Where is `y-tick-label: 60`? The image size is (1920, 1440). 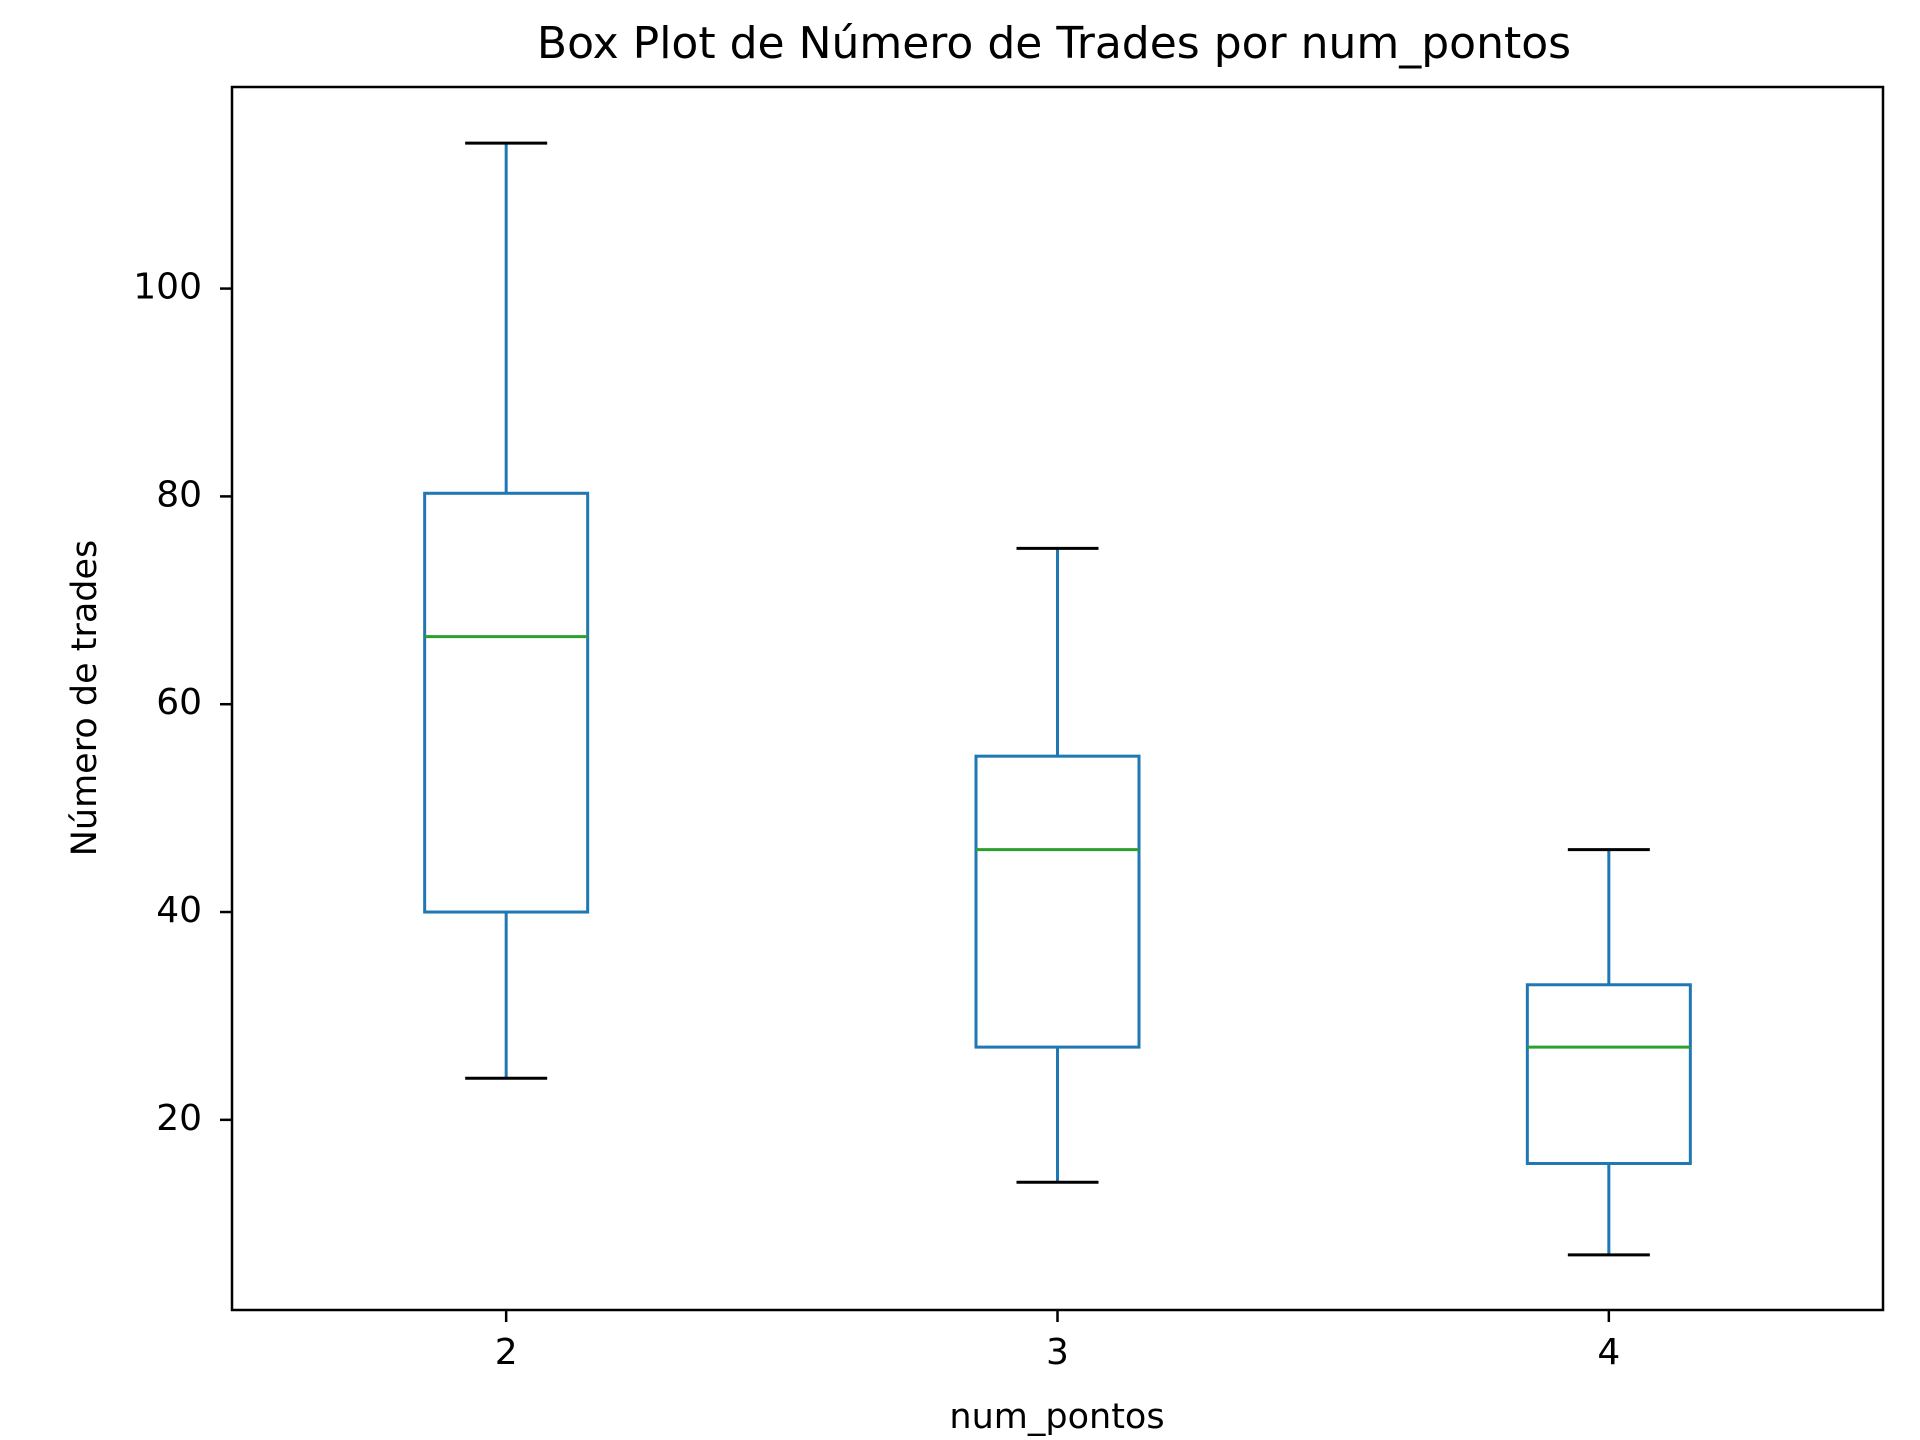 y-tick-label: 60 is located at coordinates (179, 702).